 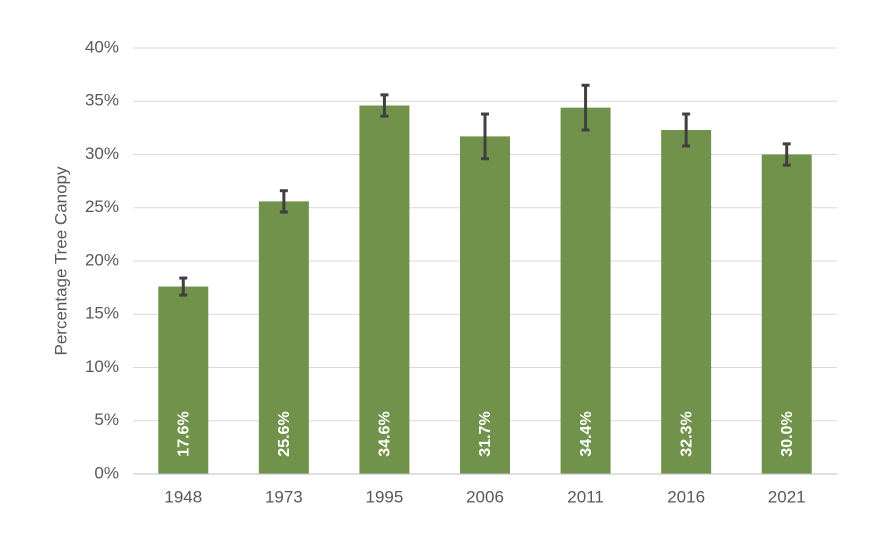 What do you see at coordinates (686, 496) in the screenshot?
I see `x-tick-label: 2016` at bounding box center [686, 496].